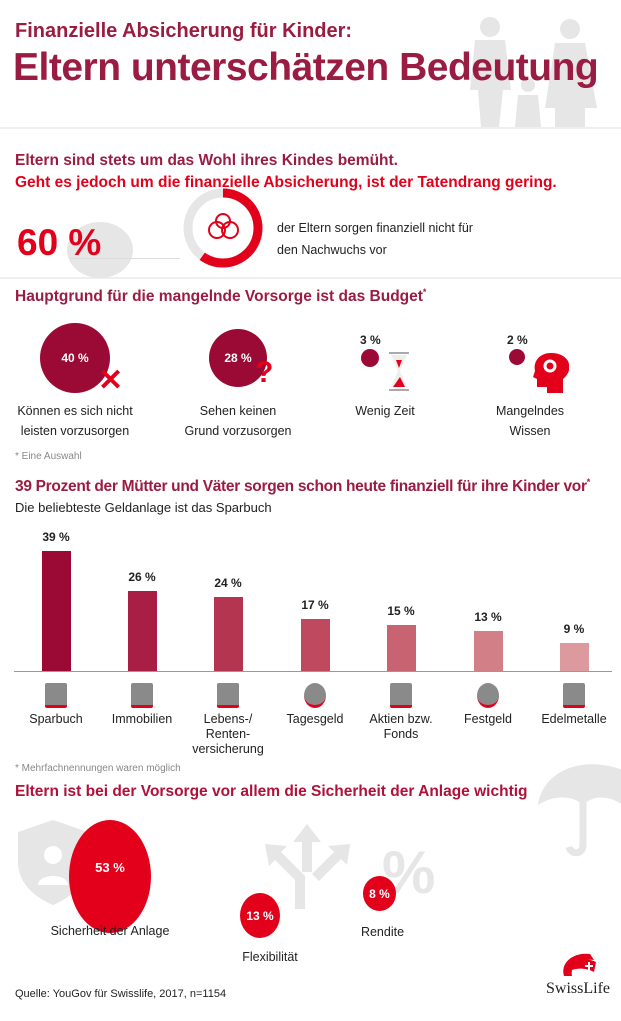 The height and width of the screenshot is (1021, 621). Describe the element at coordinates (238, 431) in the screenshot. I see `l2: Grund vorzusorgen` at that location.